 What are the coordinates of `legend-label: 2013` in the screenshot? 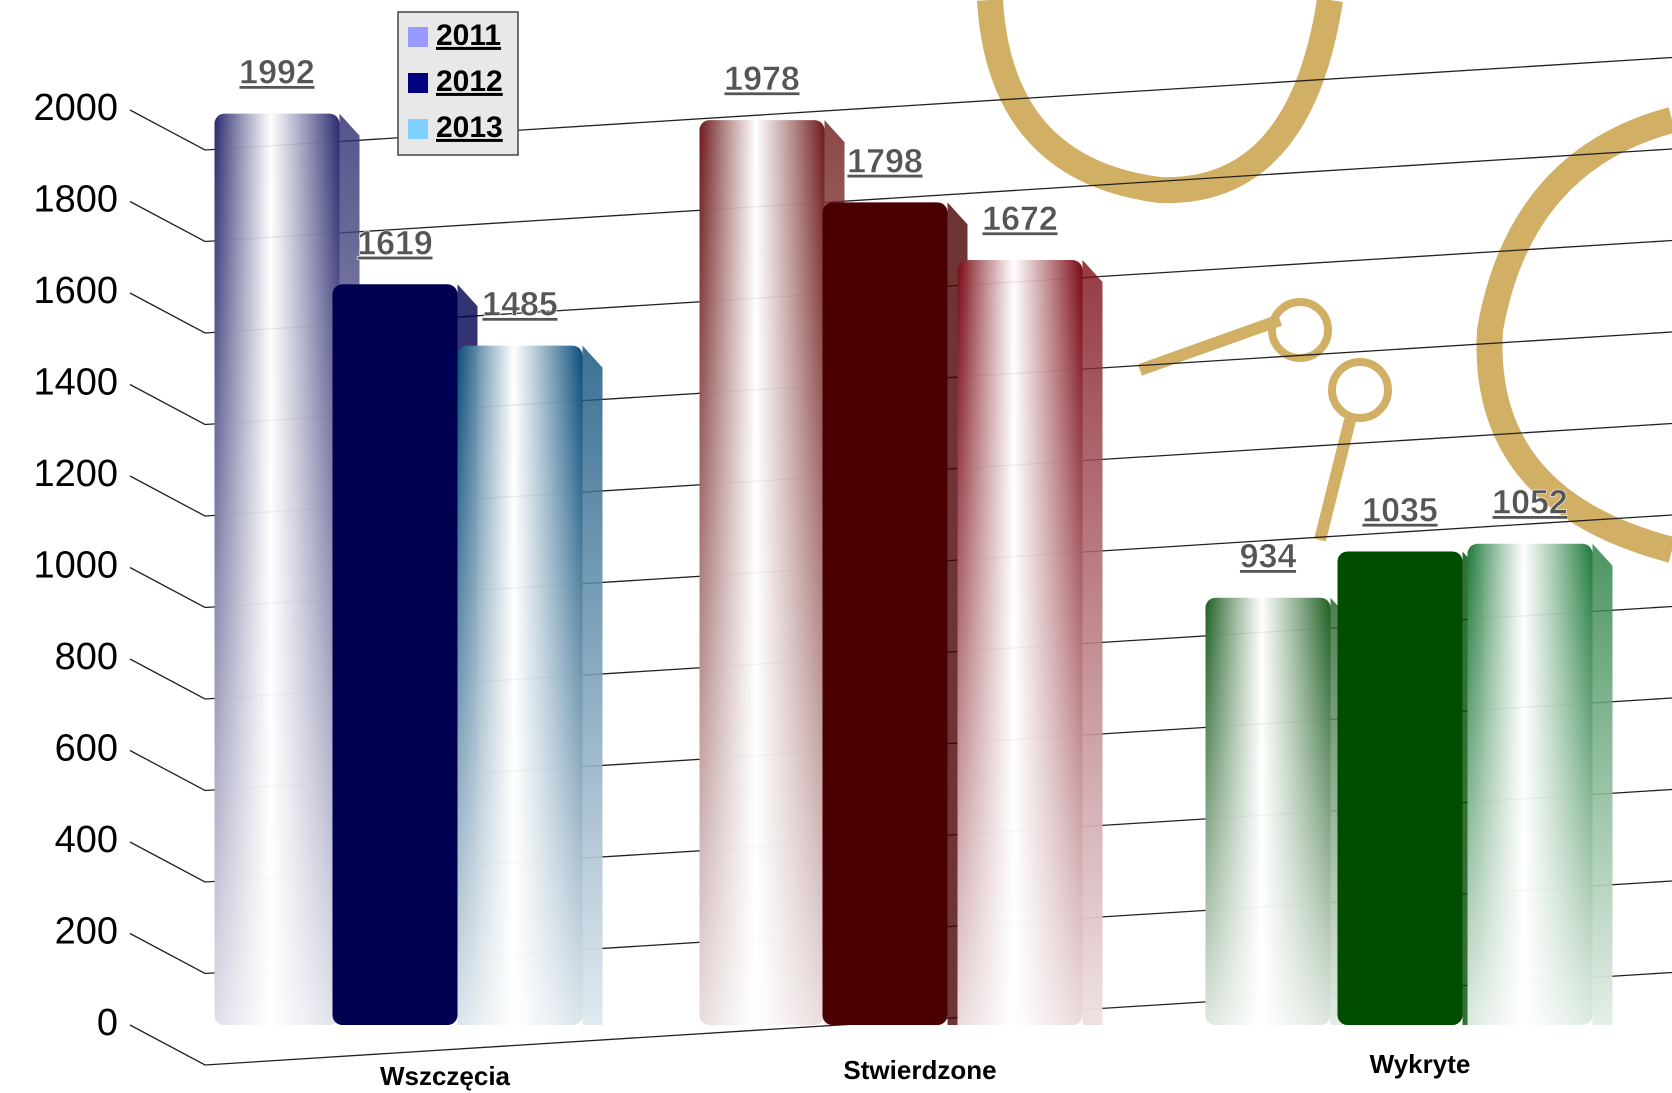 It's located at (469, 127).